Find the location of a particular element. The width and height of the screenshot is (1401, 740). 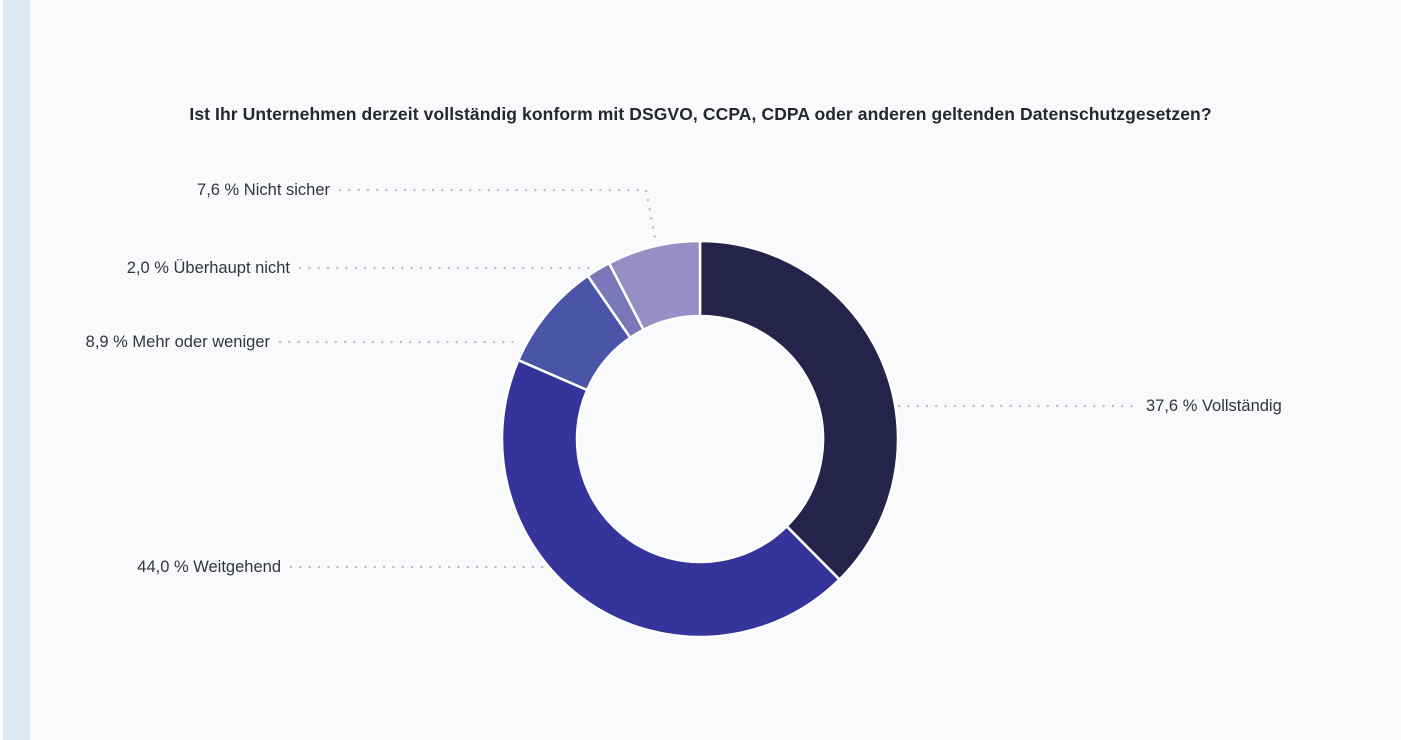

donut-slice-nicht-sicher is located at coordinates (654, 285).